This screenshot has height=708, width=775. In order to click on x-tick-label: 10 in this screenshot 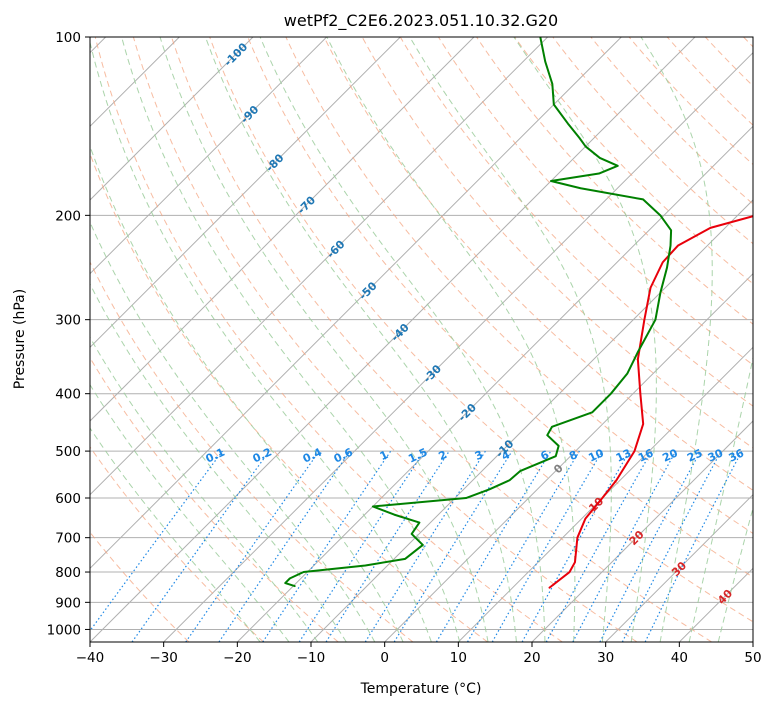, I will do `click(458, 658)`.